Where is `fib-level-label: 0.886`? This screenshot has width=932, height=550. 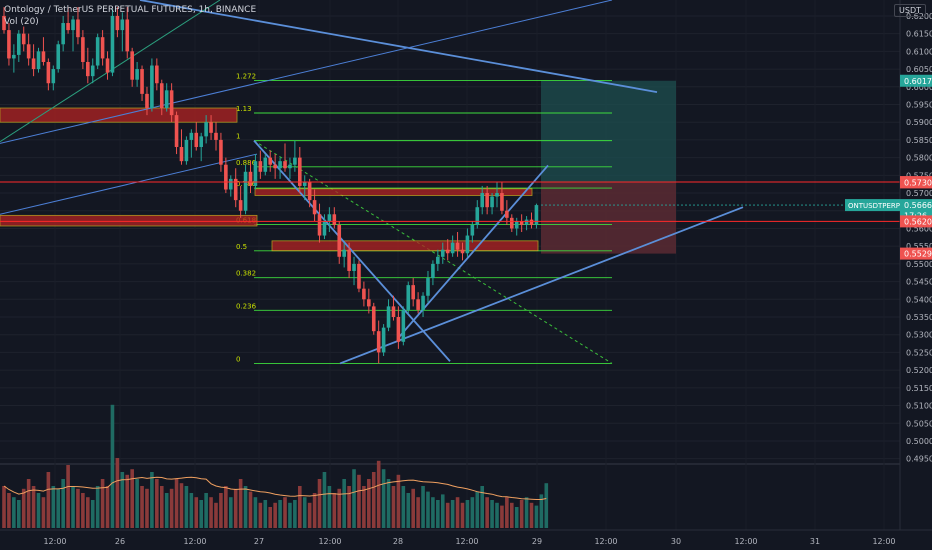
fib-level-label: 0.886 is located at coordinates (246, 163).